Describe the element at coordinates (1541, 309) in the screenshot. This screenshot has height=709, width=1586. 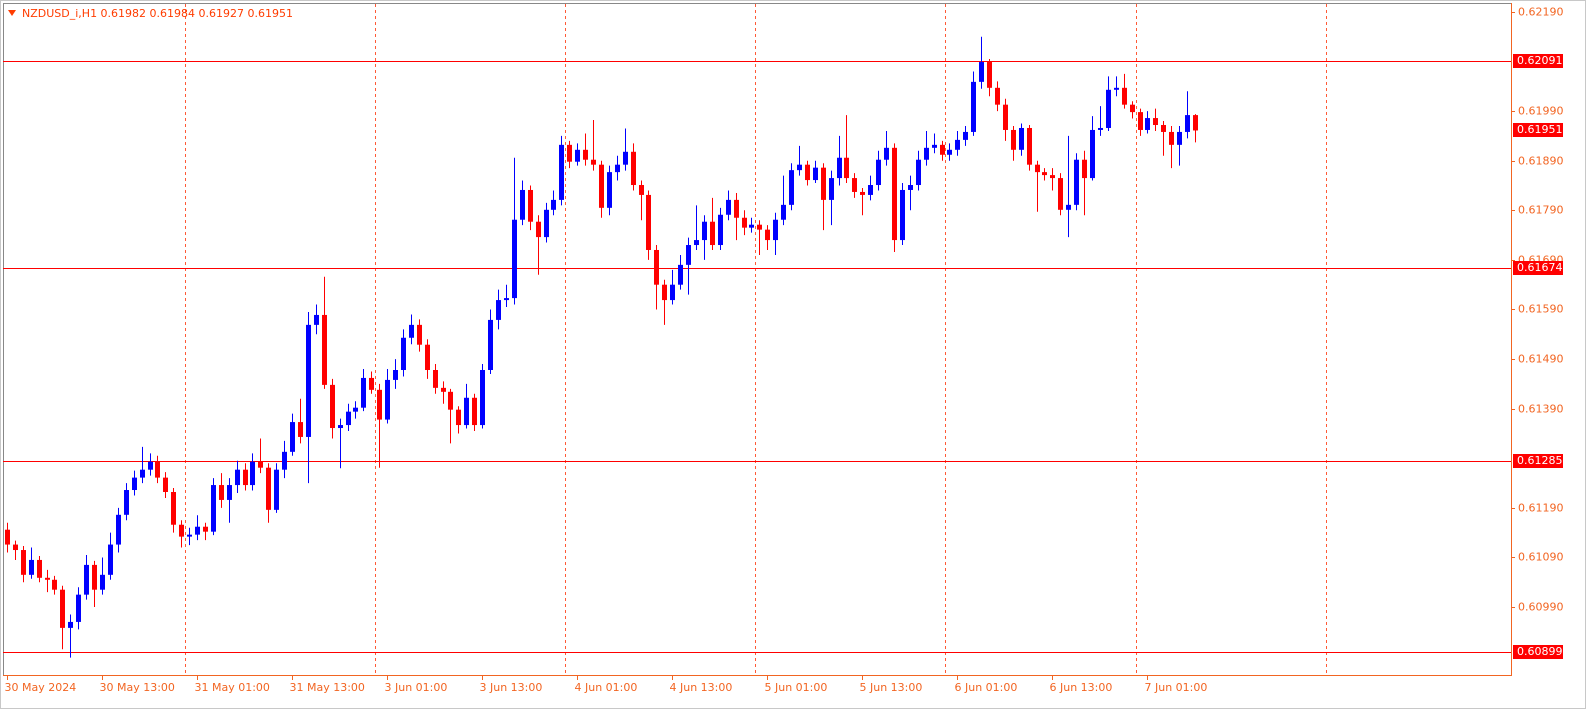
I see `y-tick-label: 0.61590` at that location.